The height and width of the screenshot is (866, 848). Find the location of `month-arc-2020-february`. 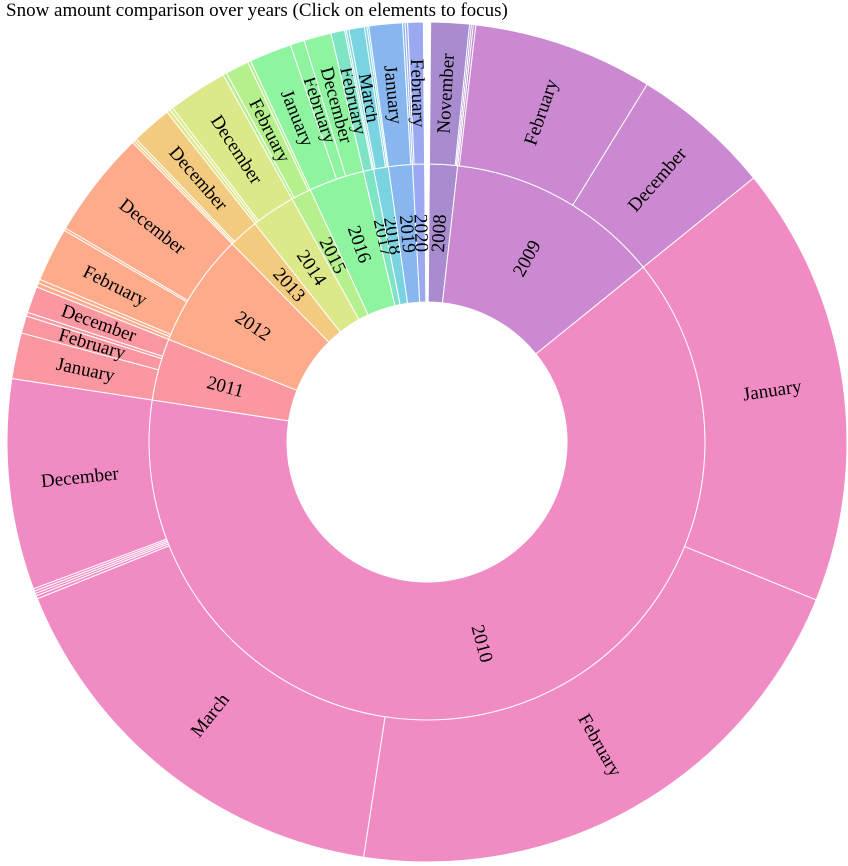

month-arc-2020-february is located at coordinates (416, 93).